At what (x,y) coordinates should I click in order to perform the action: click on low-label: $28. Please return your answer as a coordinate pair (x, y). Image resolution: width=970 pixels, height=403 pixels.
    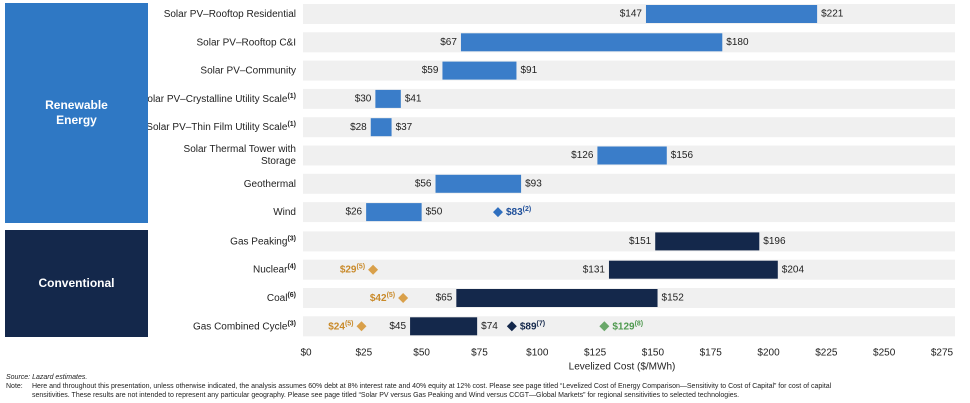
    Looking at the image, I should click on (358, 127).